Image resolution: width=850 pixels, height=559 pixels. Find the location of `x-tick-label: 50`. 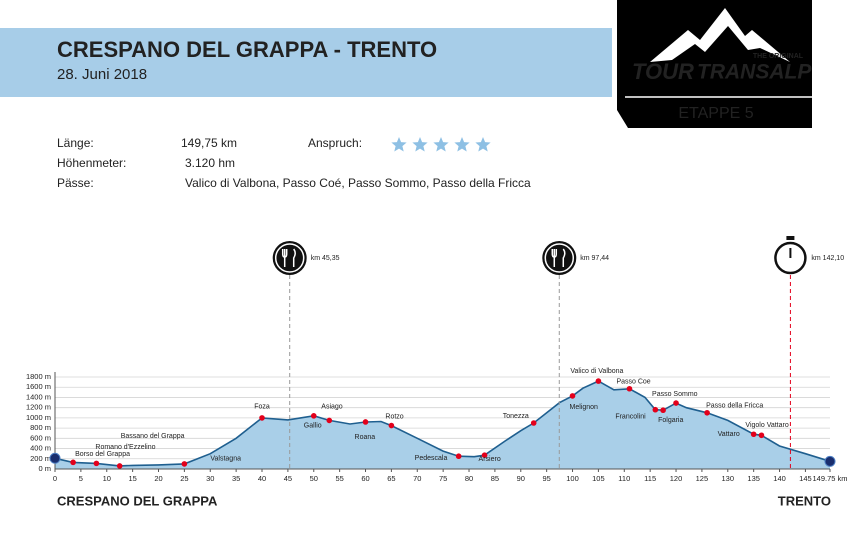

x-tick-label: 50 is located at coordinates (314, 478).